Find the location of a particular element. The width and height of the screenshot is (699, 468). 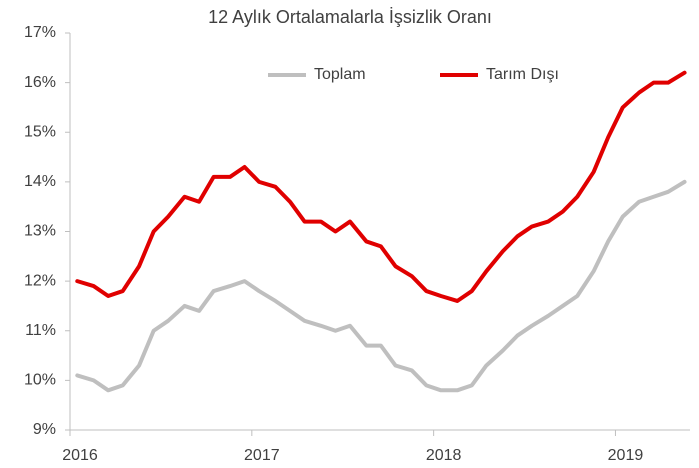

chart-title: 12 Aylık Ortalamalarla İşsizlik Oranı is located at coordinates (350, 17).